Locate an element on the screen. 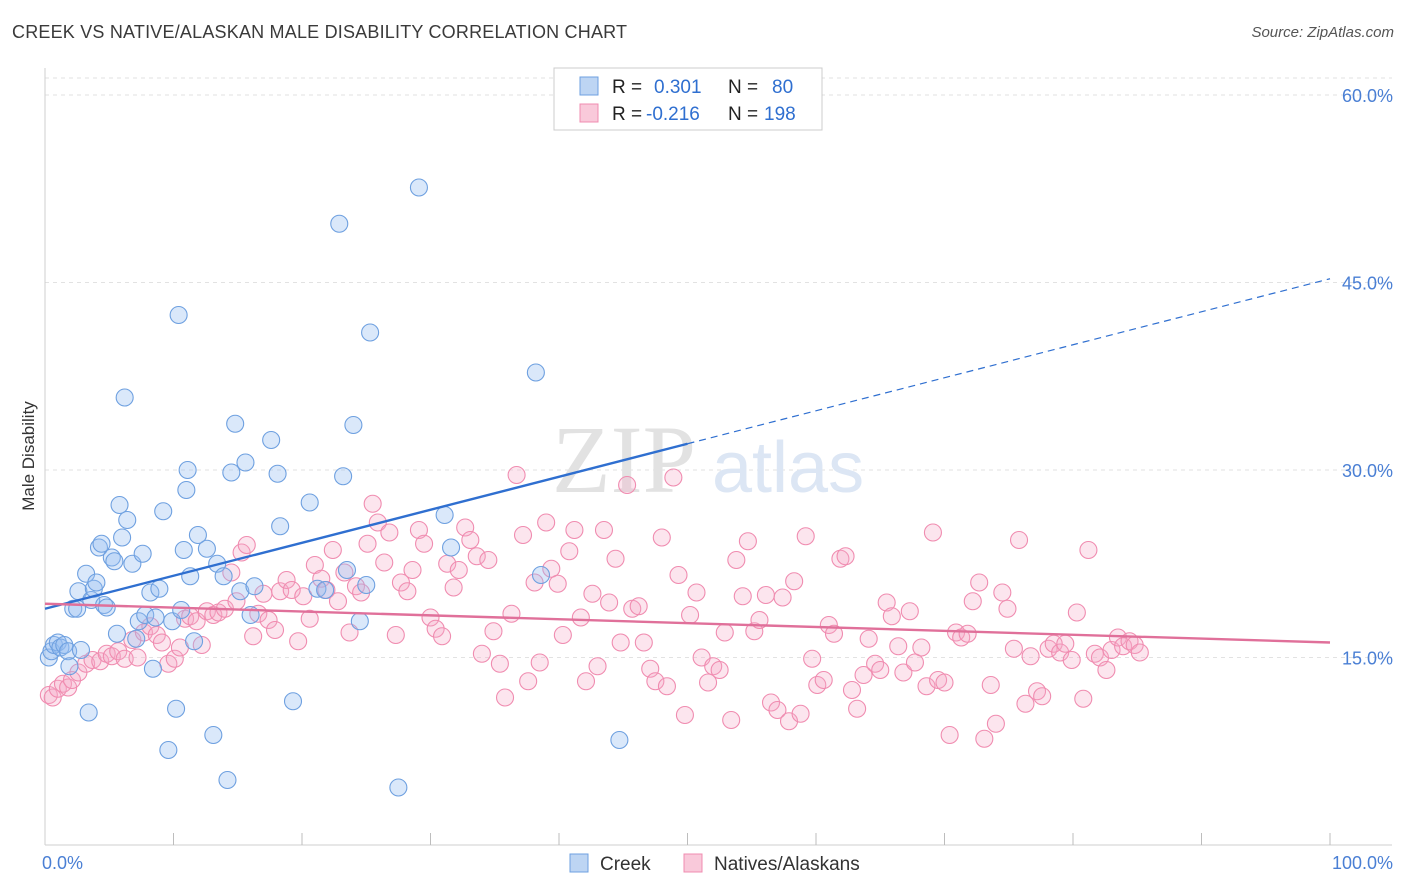  source-label: Source: ZipAtlas.com is located at coordinates (1322, 32).